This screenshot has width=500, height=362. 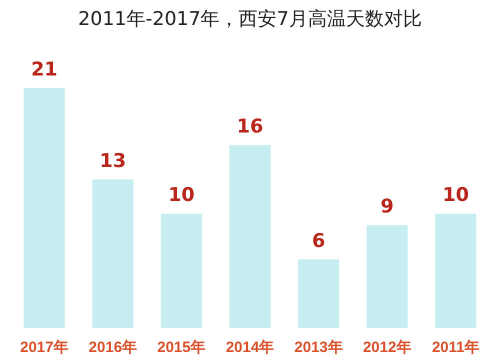 What do you see at coordinates (319, 241) in the screenshot?
I see `data-label: 6` at bounding box center [319, 241].